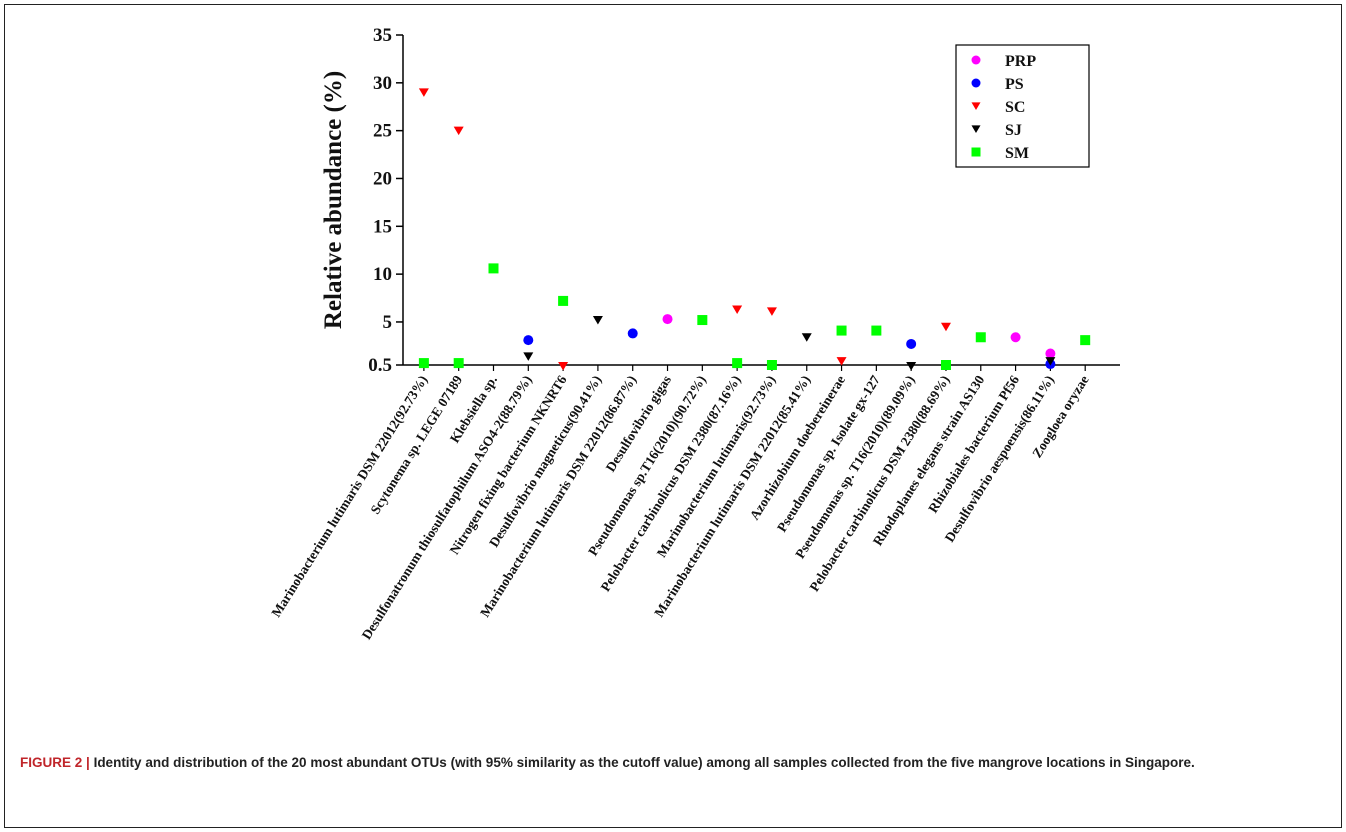  I want to click on caption-label: FIGURE 2 |, so click(55, 762).